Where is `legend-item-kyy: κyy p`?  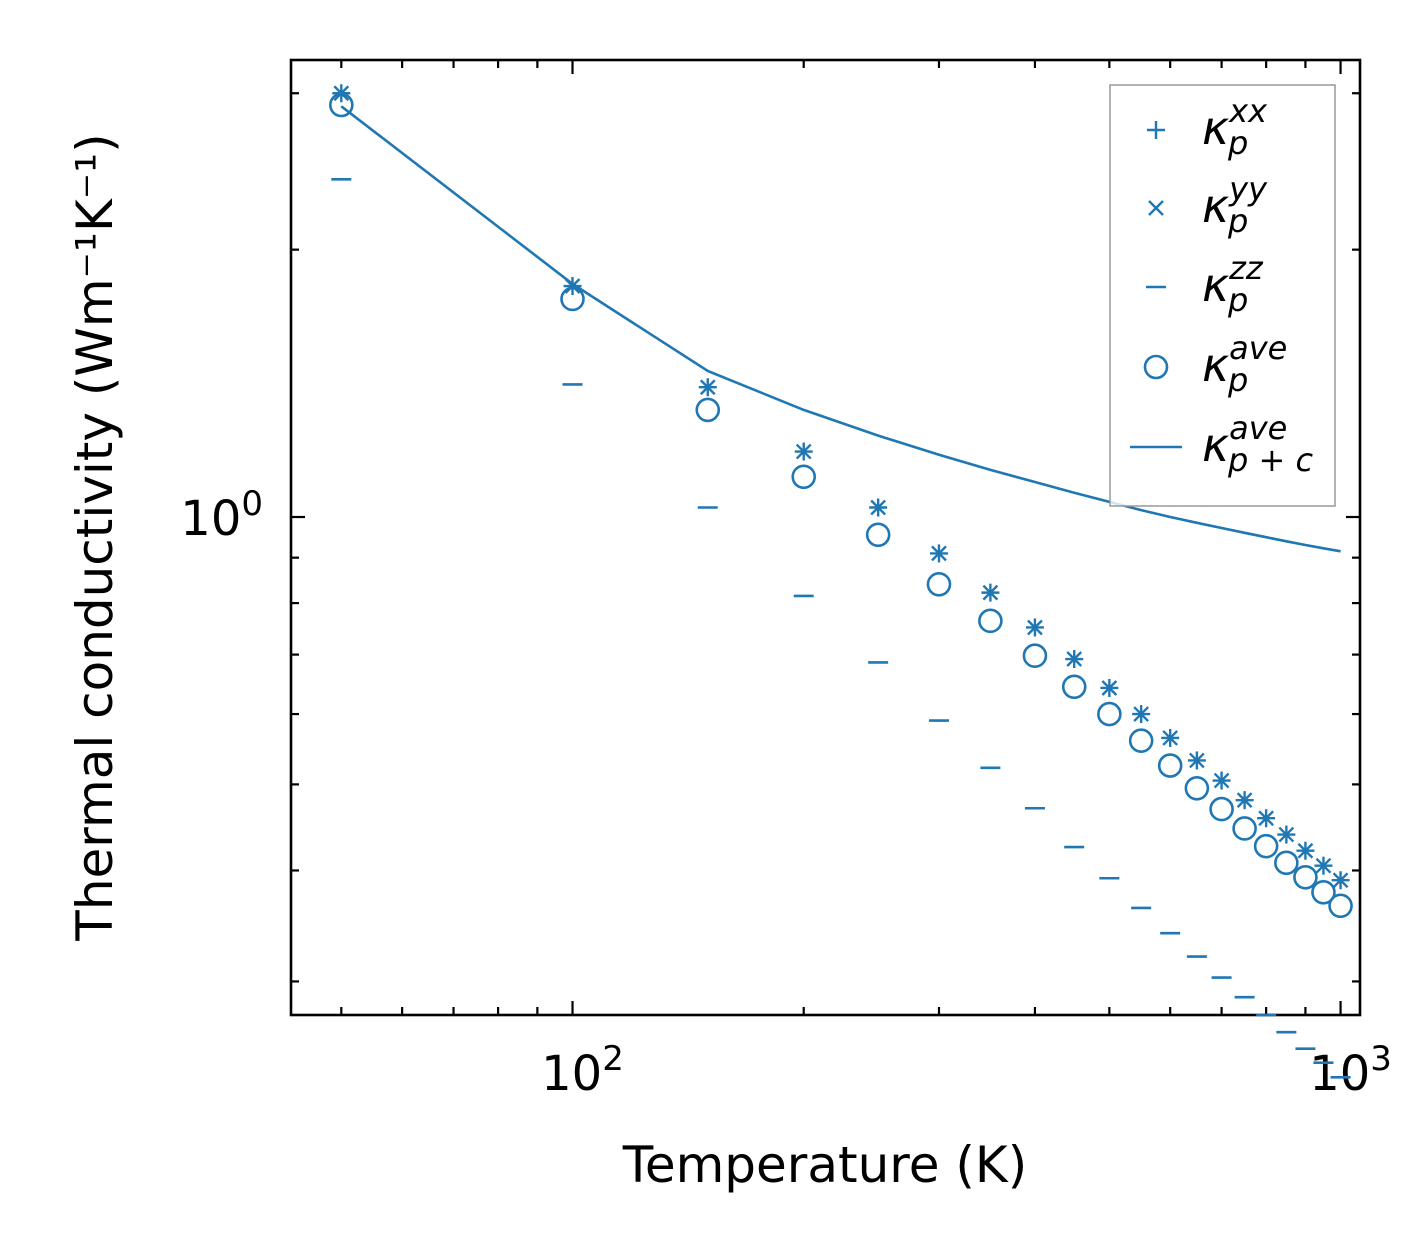 legend-item-kyy: κyy p is located at coordinates (1208, 205).